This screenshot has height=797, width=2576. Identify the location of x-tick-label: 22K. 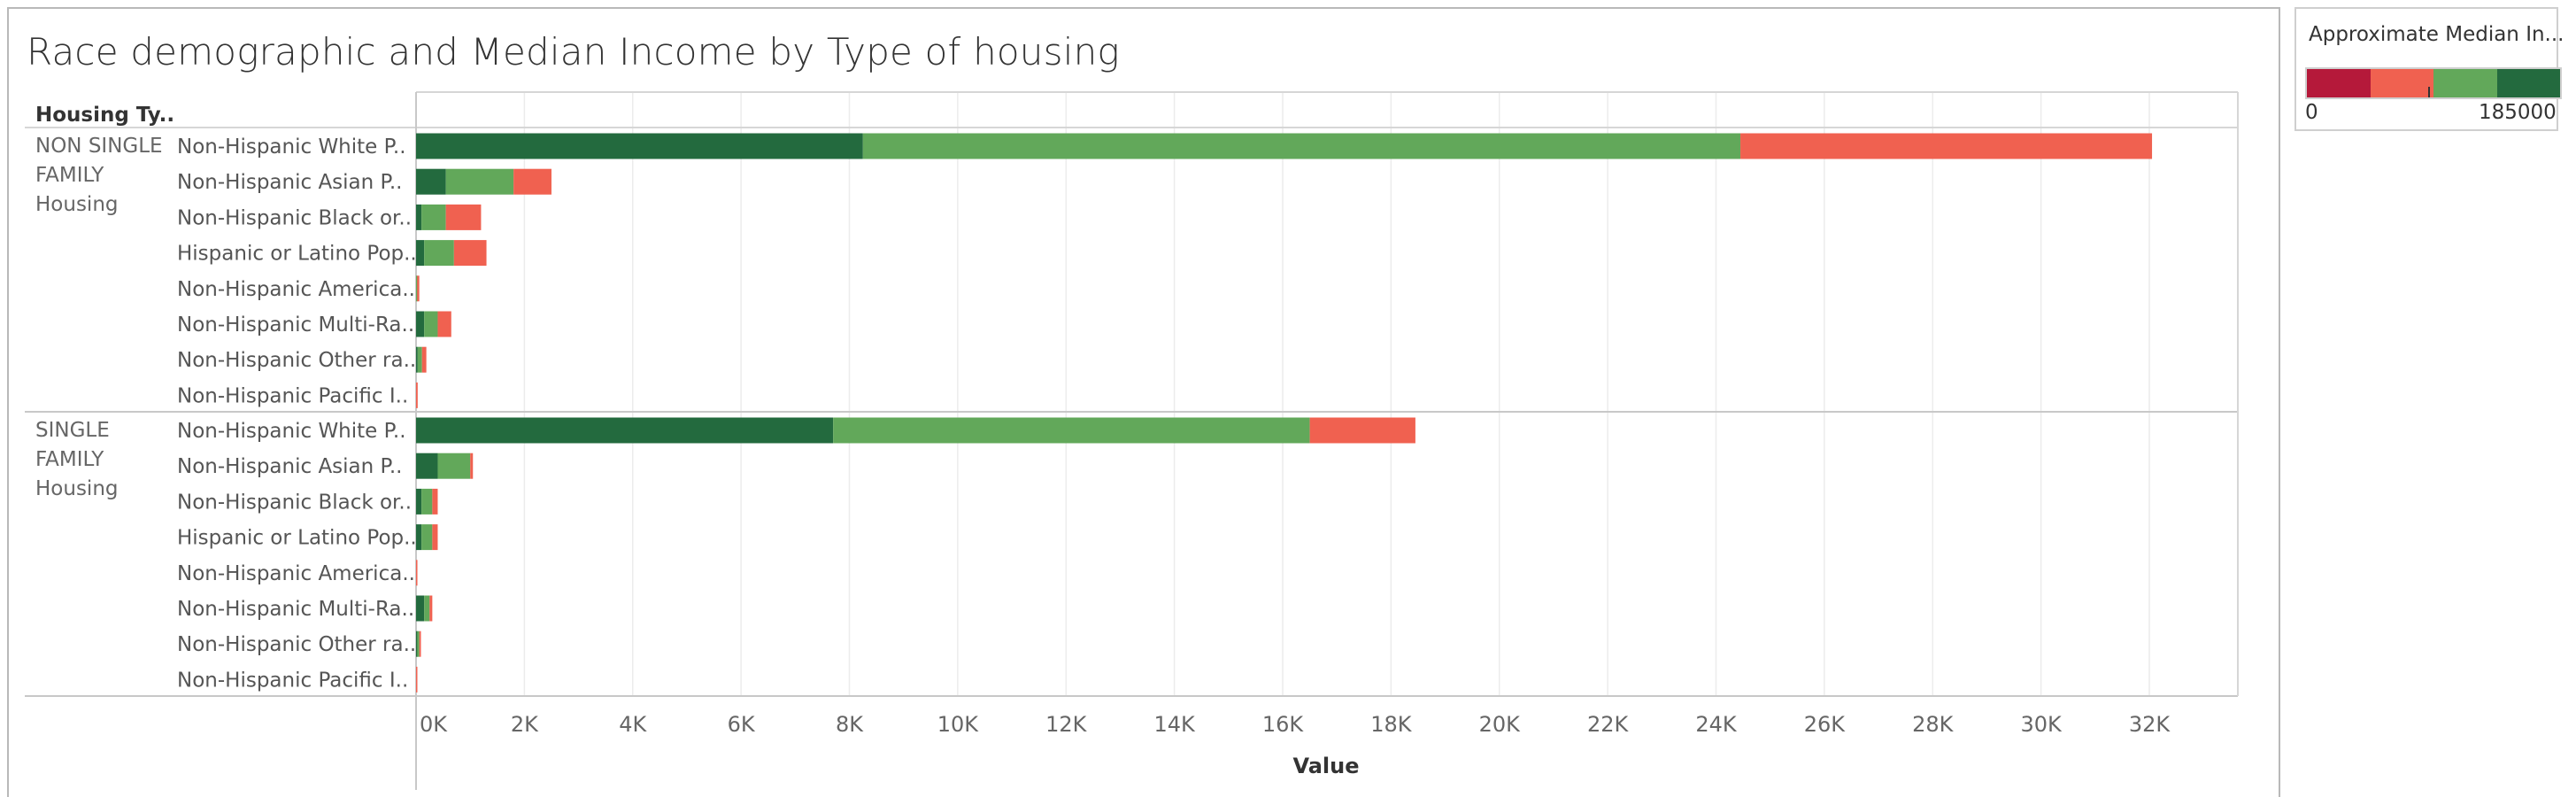
(1608, 724).